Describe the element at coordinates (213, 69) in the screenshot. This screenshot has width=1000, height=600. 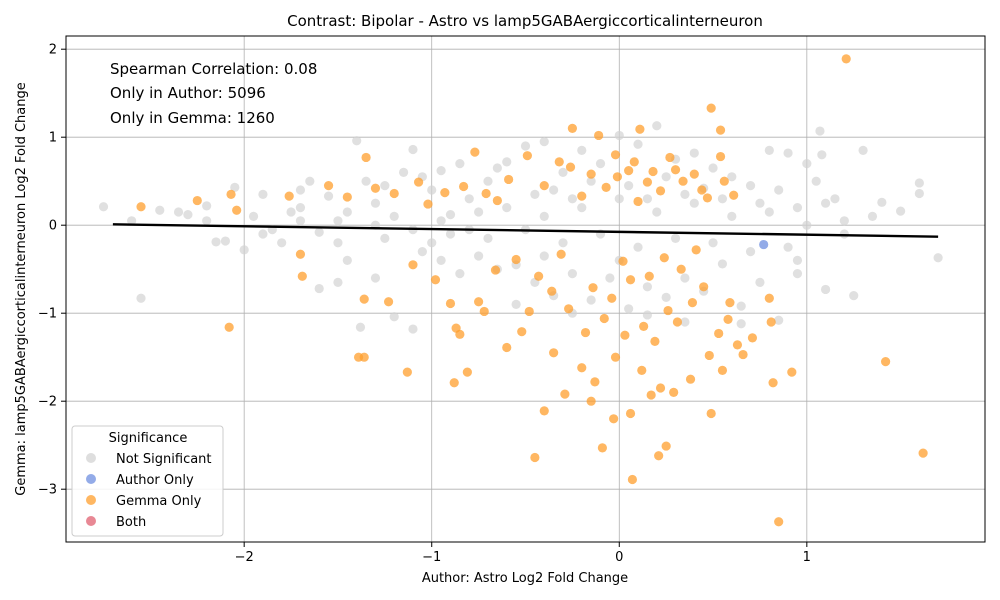
I see `spearman-annotation: Spearman Correlation: 0.08` at that location.